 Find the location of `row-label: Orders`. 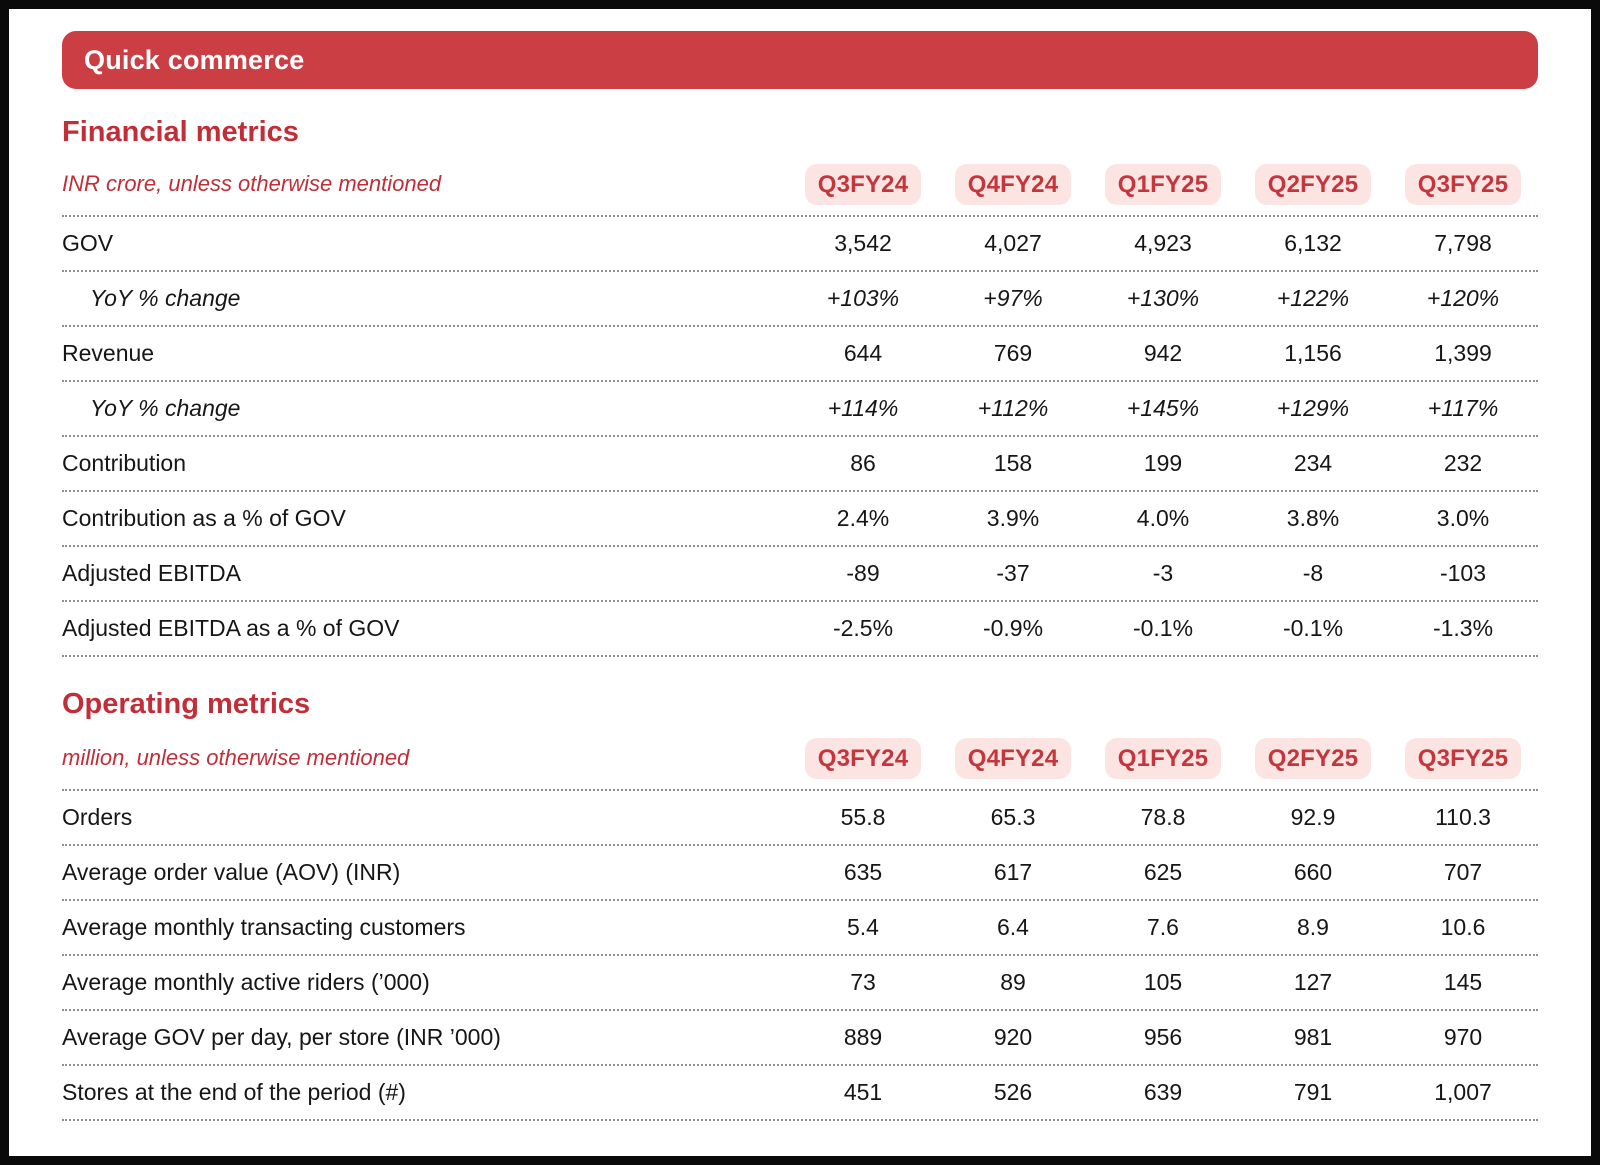

row-label: Orders is located at coordinates (97, 817).